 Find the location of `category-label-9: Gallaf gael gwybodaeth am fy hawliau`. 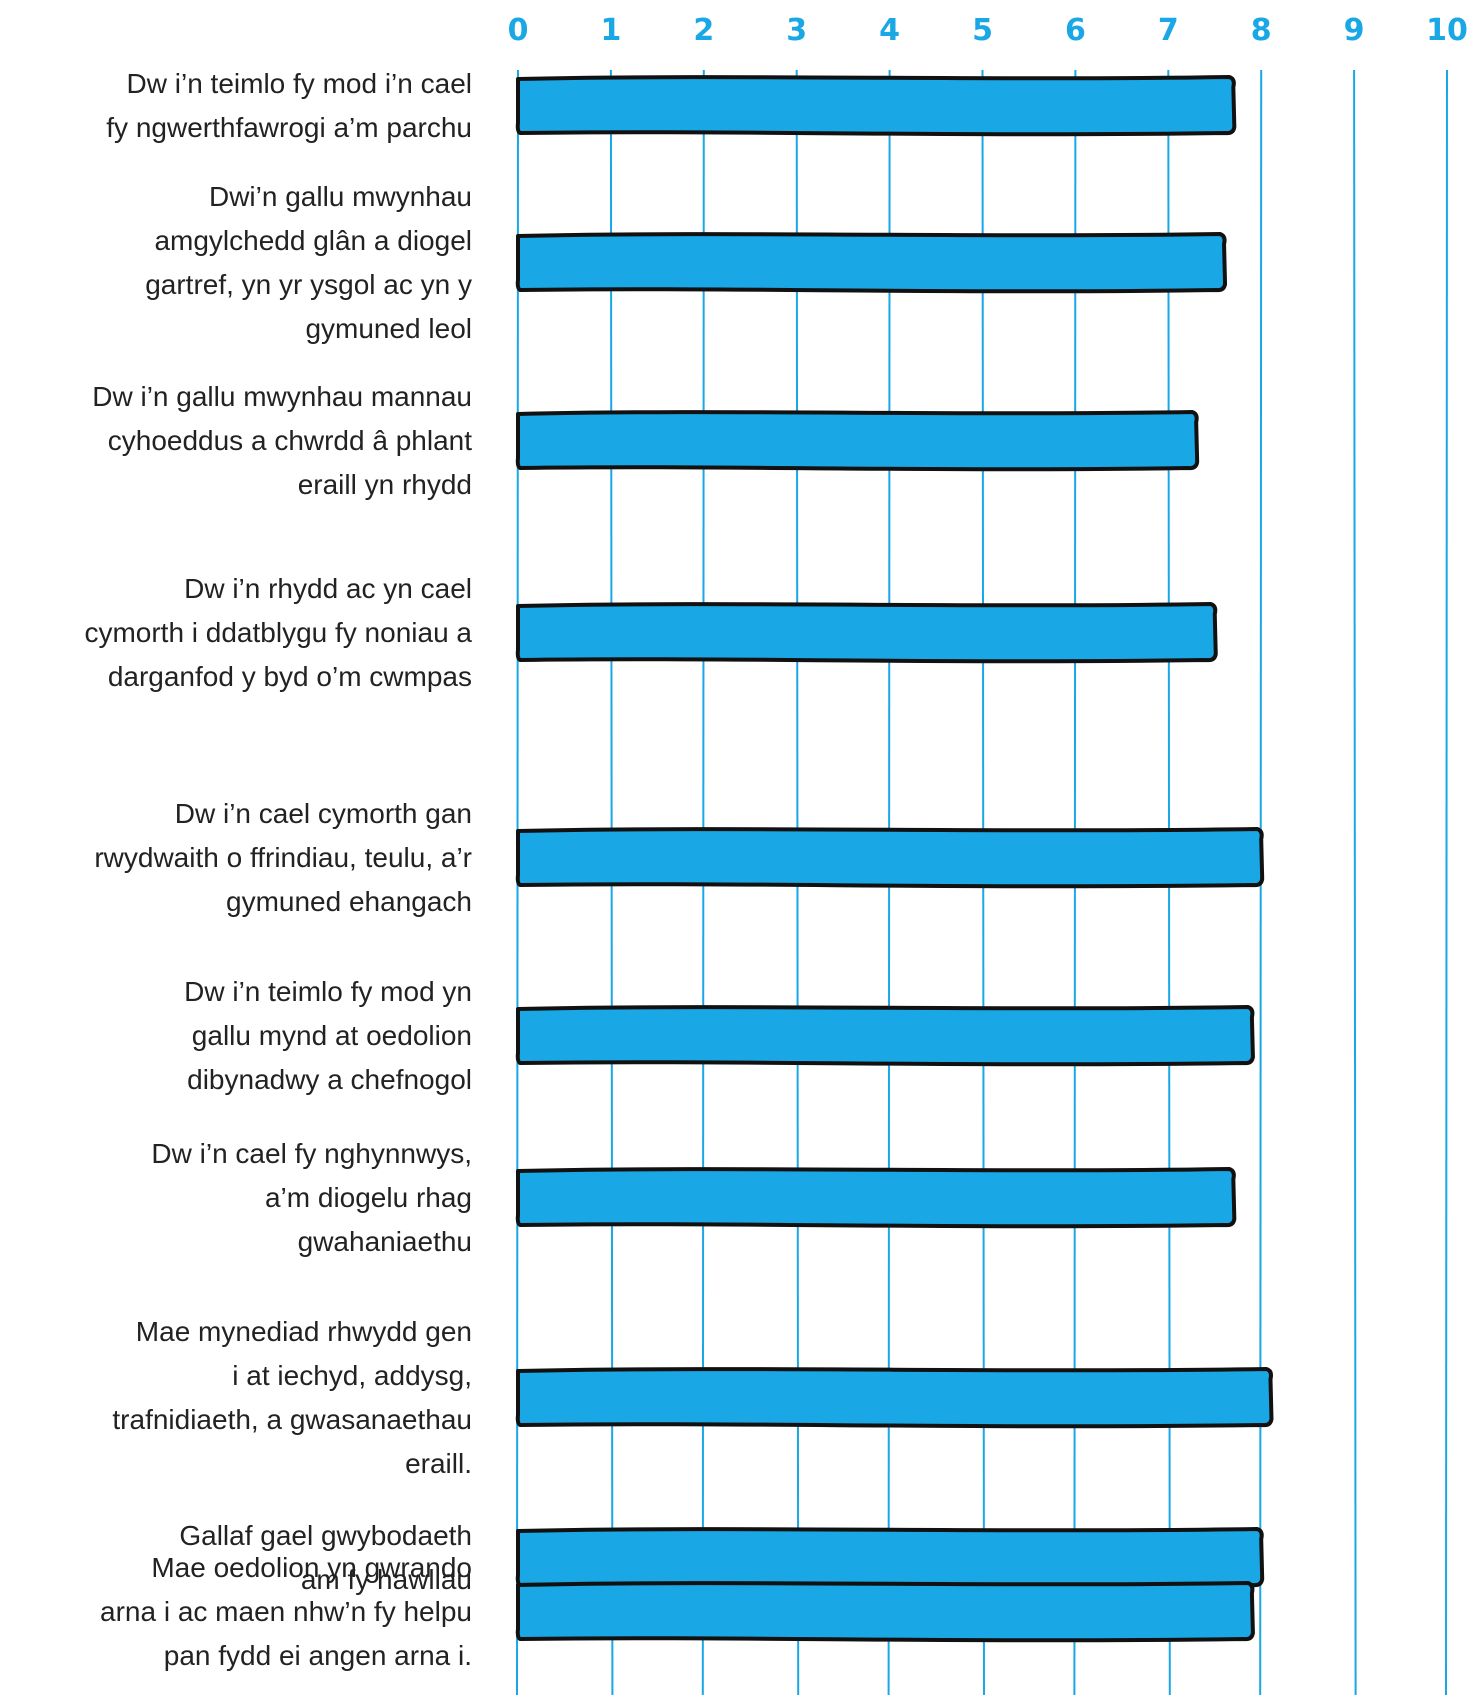

category-label-9: Gallaf gael gwybodaeth am fy hawliau is located at coordinates (325, 1557).